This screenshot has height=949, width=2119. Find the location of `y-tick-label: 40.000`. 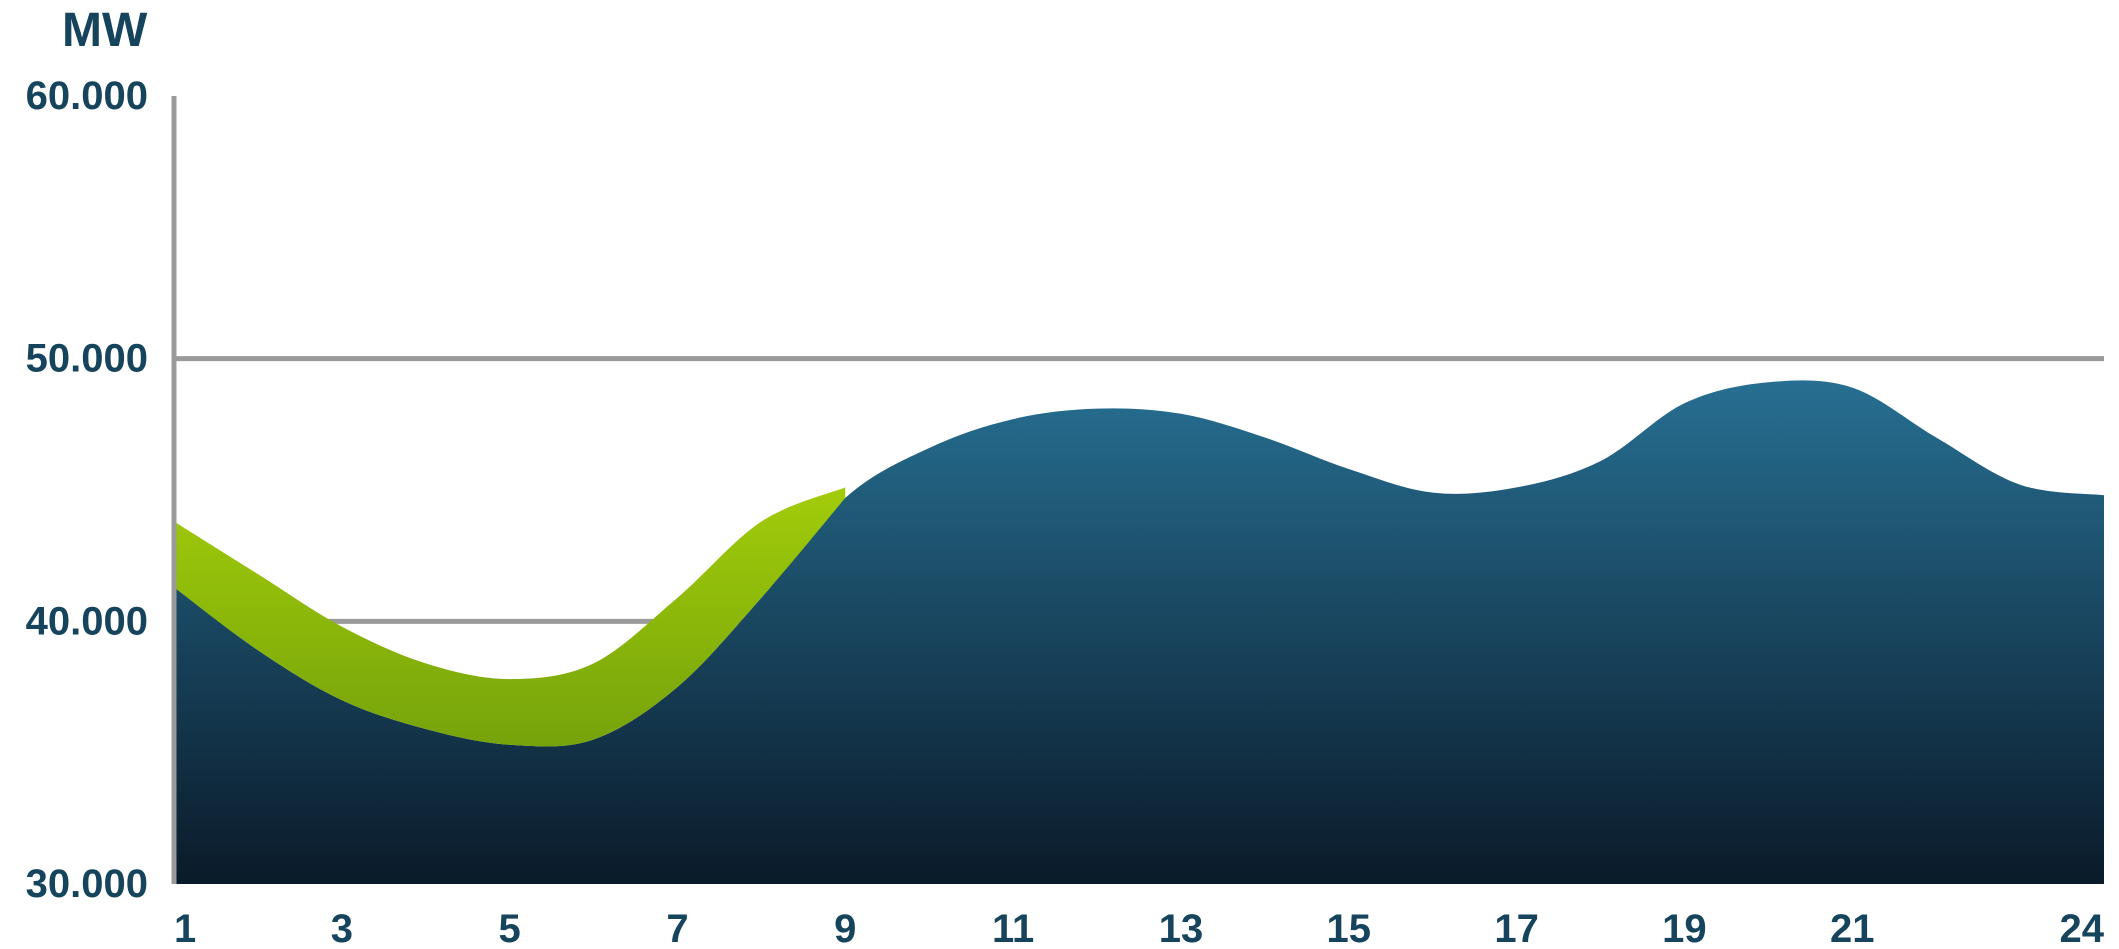

y-tick-label: 40.000 is located at coordinates (87, 621).